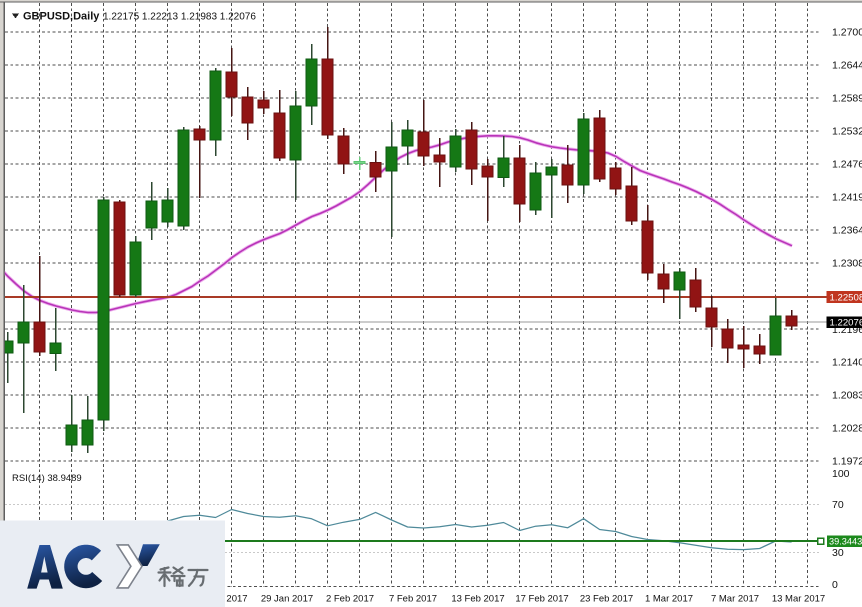 This screenshot has width=862, height=607. Describe the element at coordinates (847, 396) in the screenshot. I see `svg-text: 1.20835` at that location.